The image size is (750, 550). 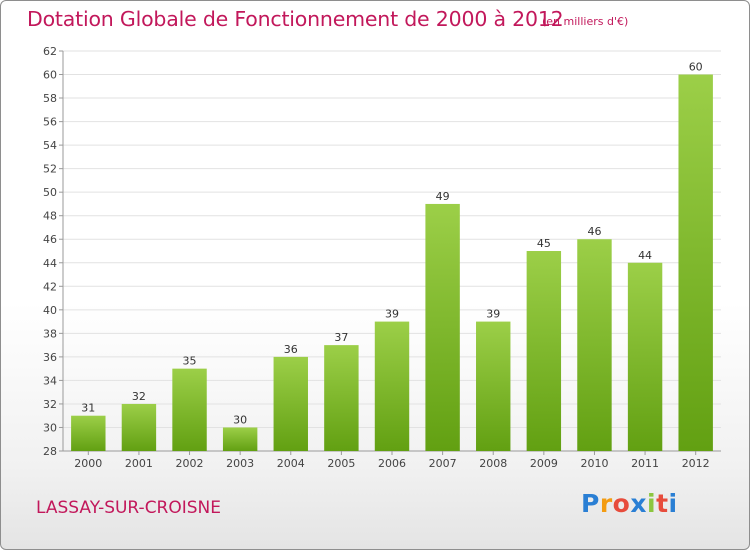 What do you see at coordinates (341, 463) in the screenshot?
I see `x-tick-label: 2005` at bounding box center [341, 463].